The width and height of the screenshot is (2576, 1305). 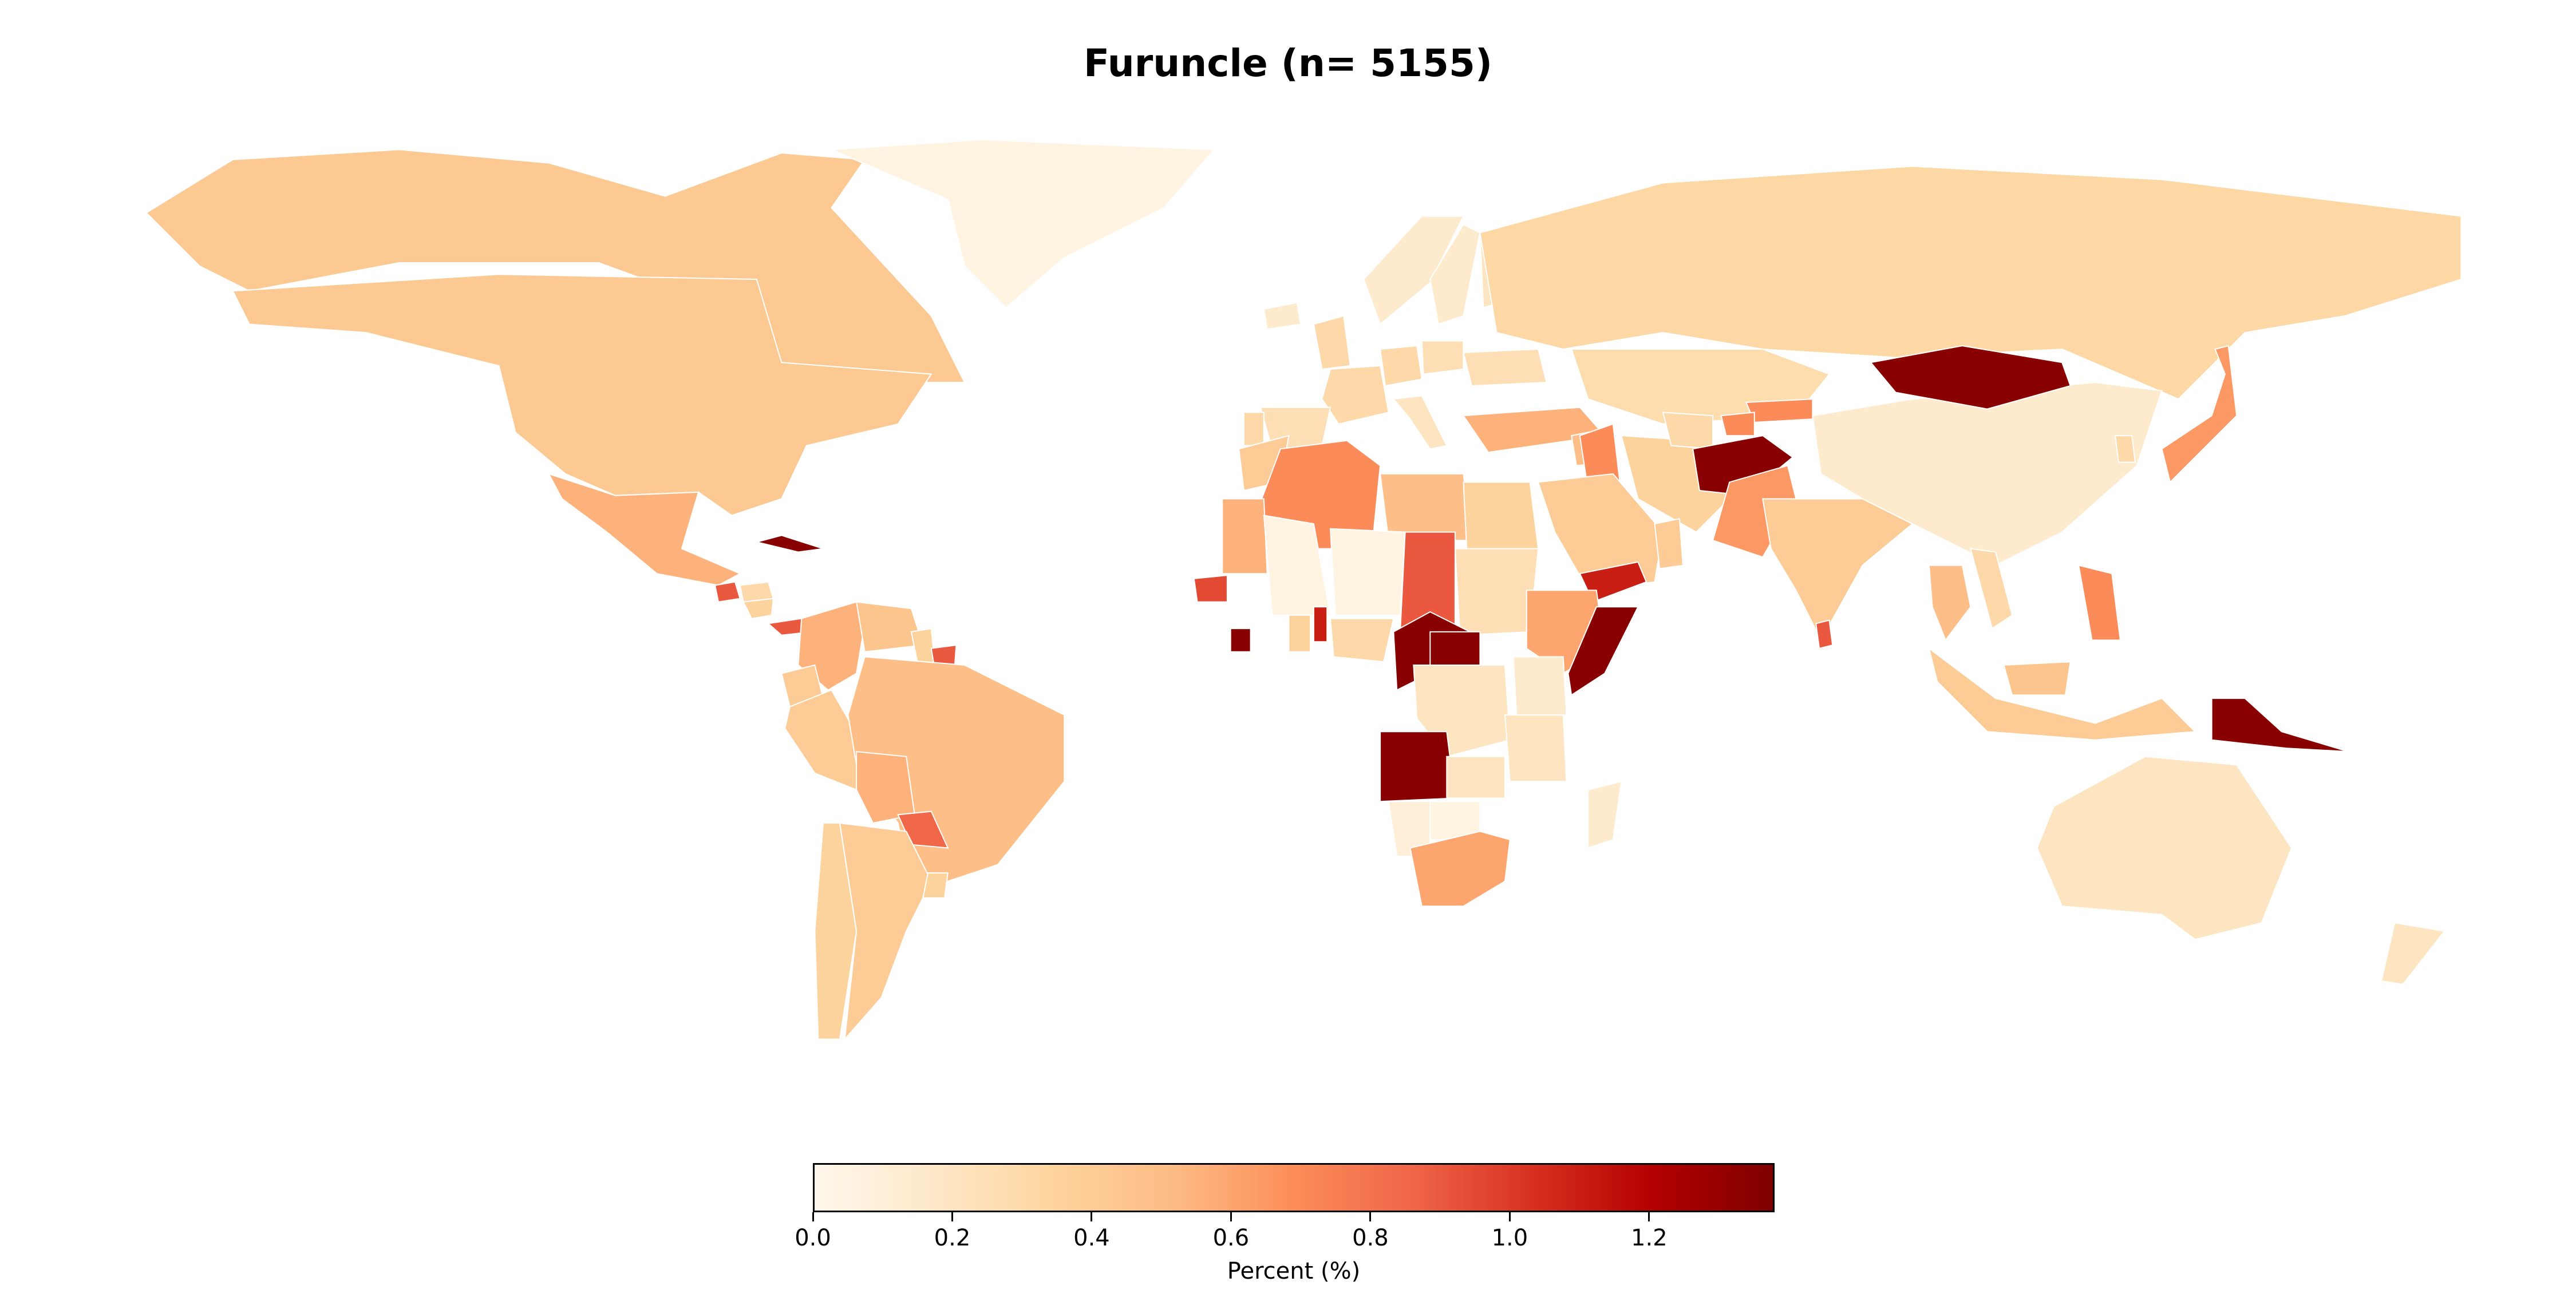 I want to click on colorbar, so click(x=1294, y=1187).